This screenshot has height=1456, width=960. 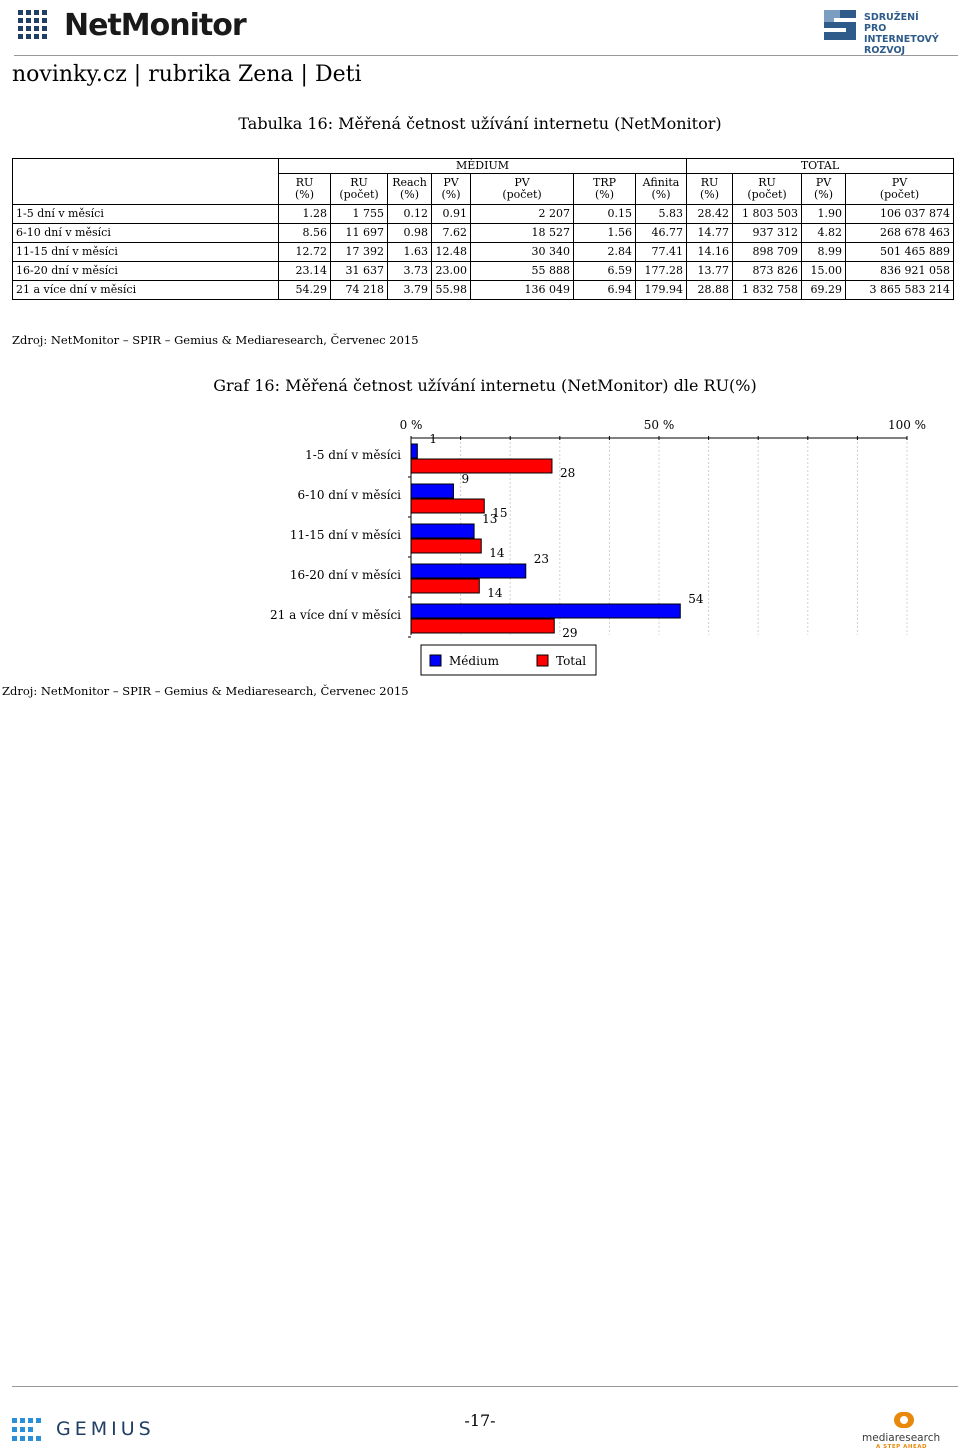 I want to click on table-cell: 1 832 758, so click(x=767, y=290).